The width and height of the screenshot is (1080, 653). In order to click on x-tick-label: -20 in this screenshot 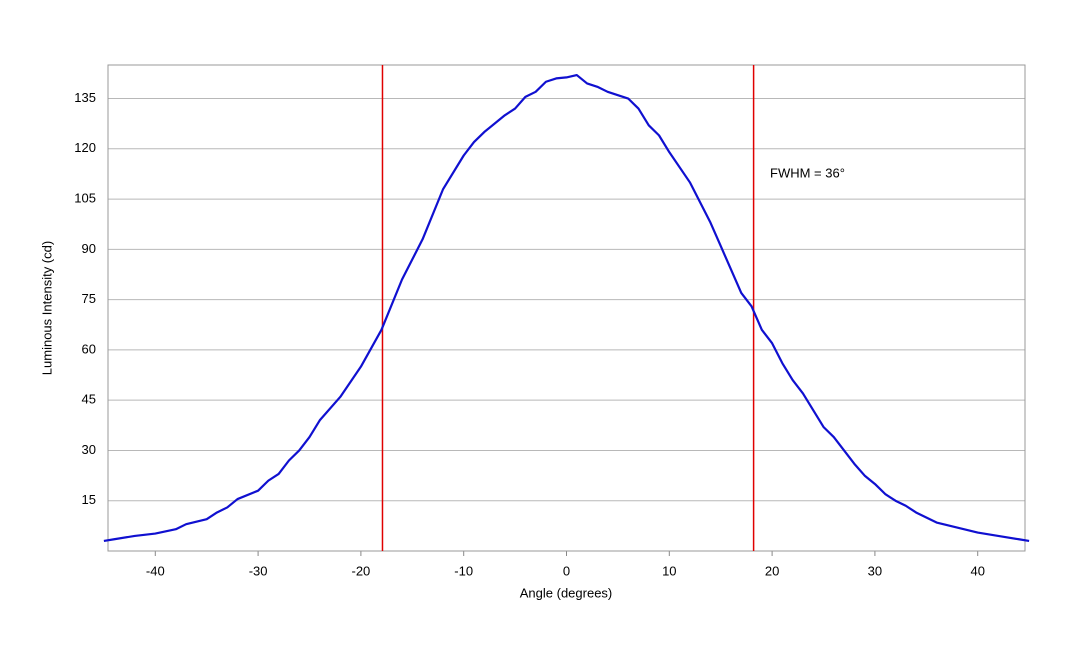, I will do `click(360, 570)`.